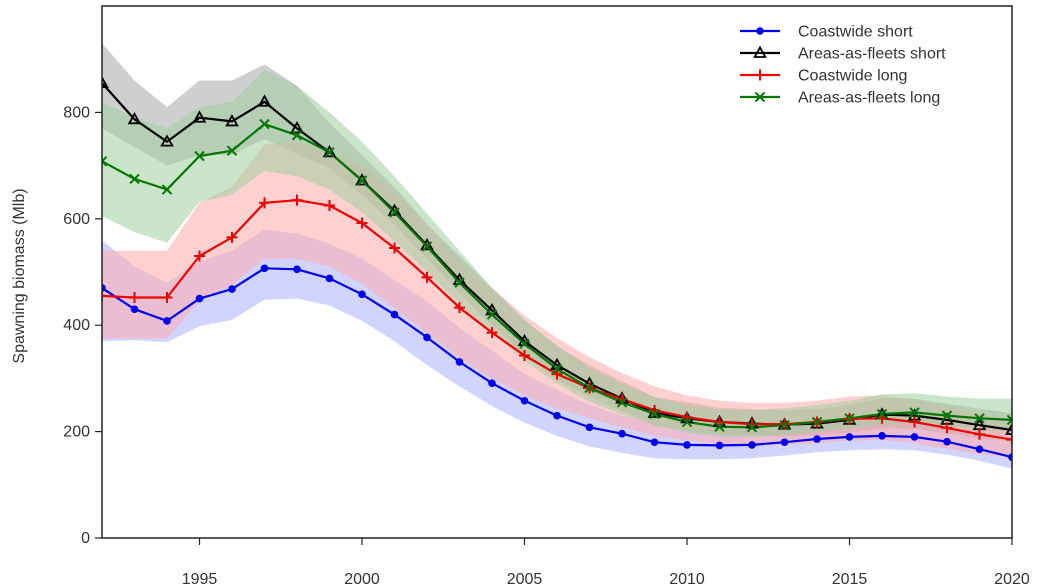  I want to click on point-coastwide-short-2020, so click(1010, 457).